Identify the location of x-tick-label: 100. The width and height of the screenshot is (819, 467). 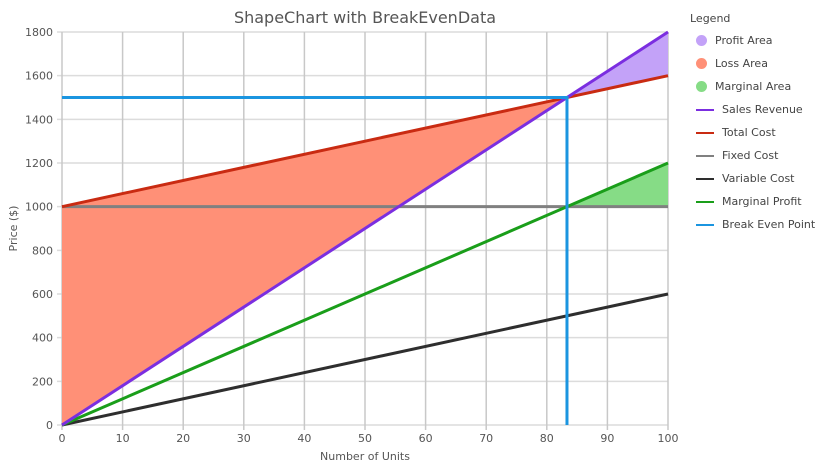
(668, 438).